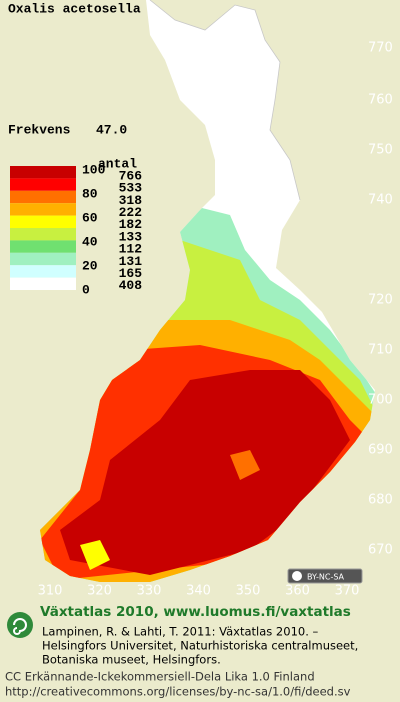  Describe the element at coordinates (380, 550) in the screenshot. I see `north-grid-label: 670` at that location.